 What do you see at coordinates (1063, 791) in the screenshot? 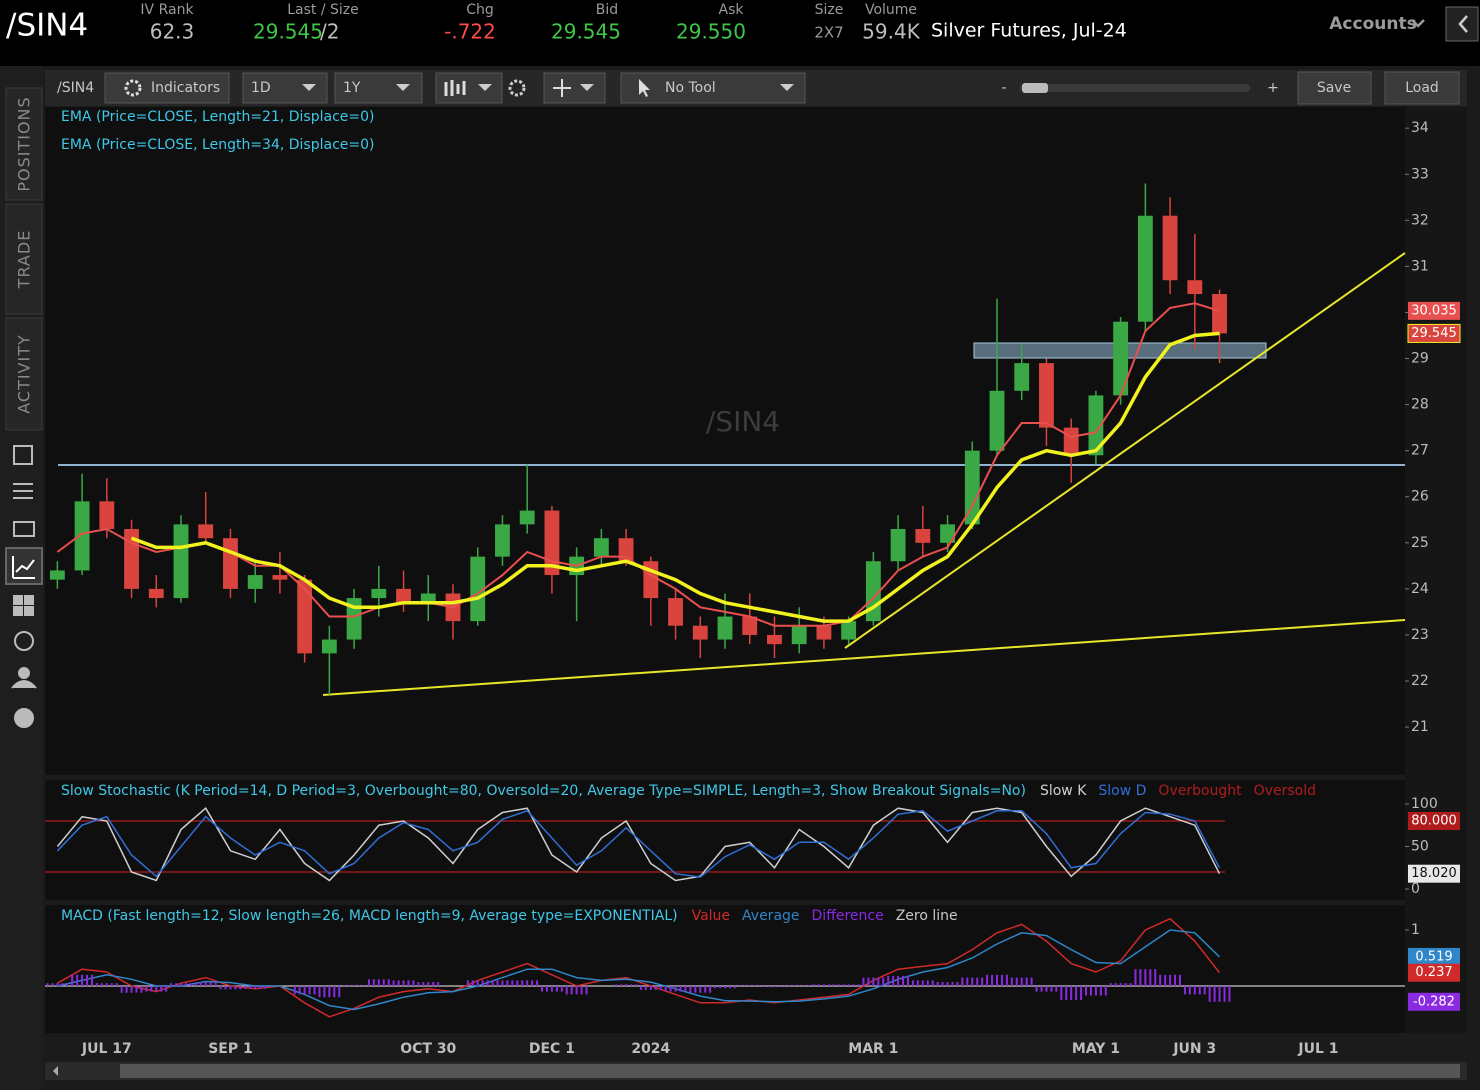
I see `legend-entry: Slow K` at bounding box center [1063, 791].